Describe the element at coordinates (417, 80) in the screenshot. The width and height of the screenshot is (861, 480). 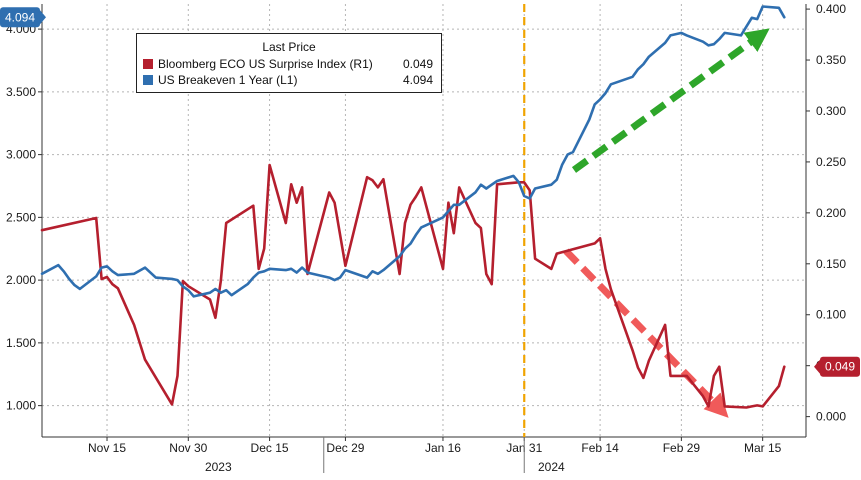
I see `legend-value: 4.094` at that location.